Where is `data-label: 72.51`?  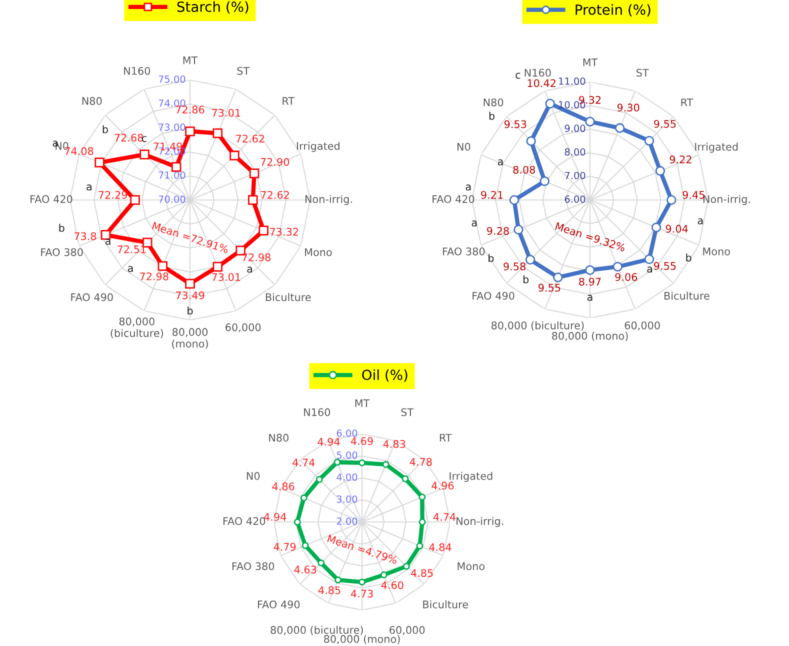 data-label: 72.51 is located at coordinates (132, 249).